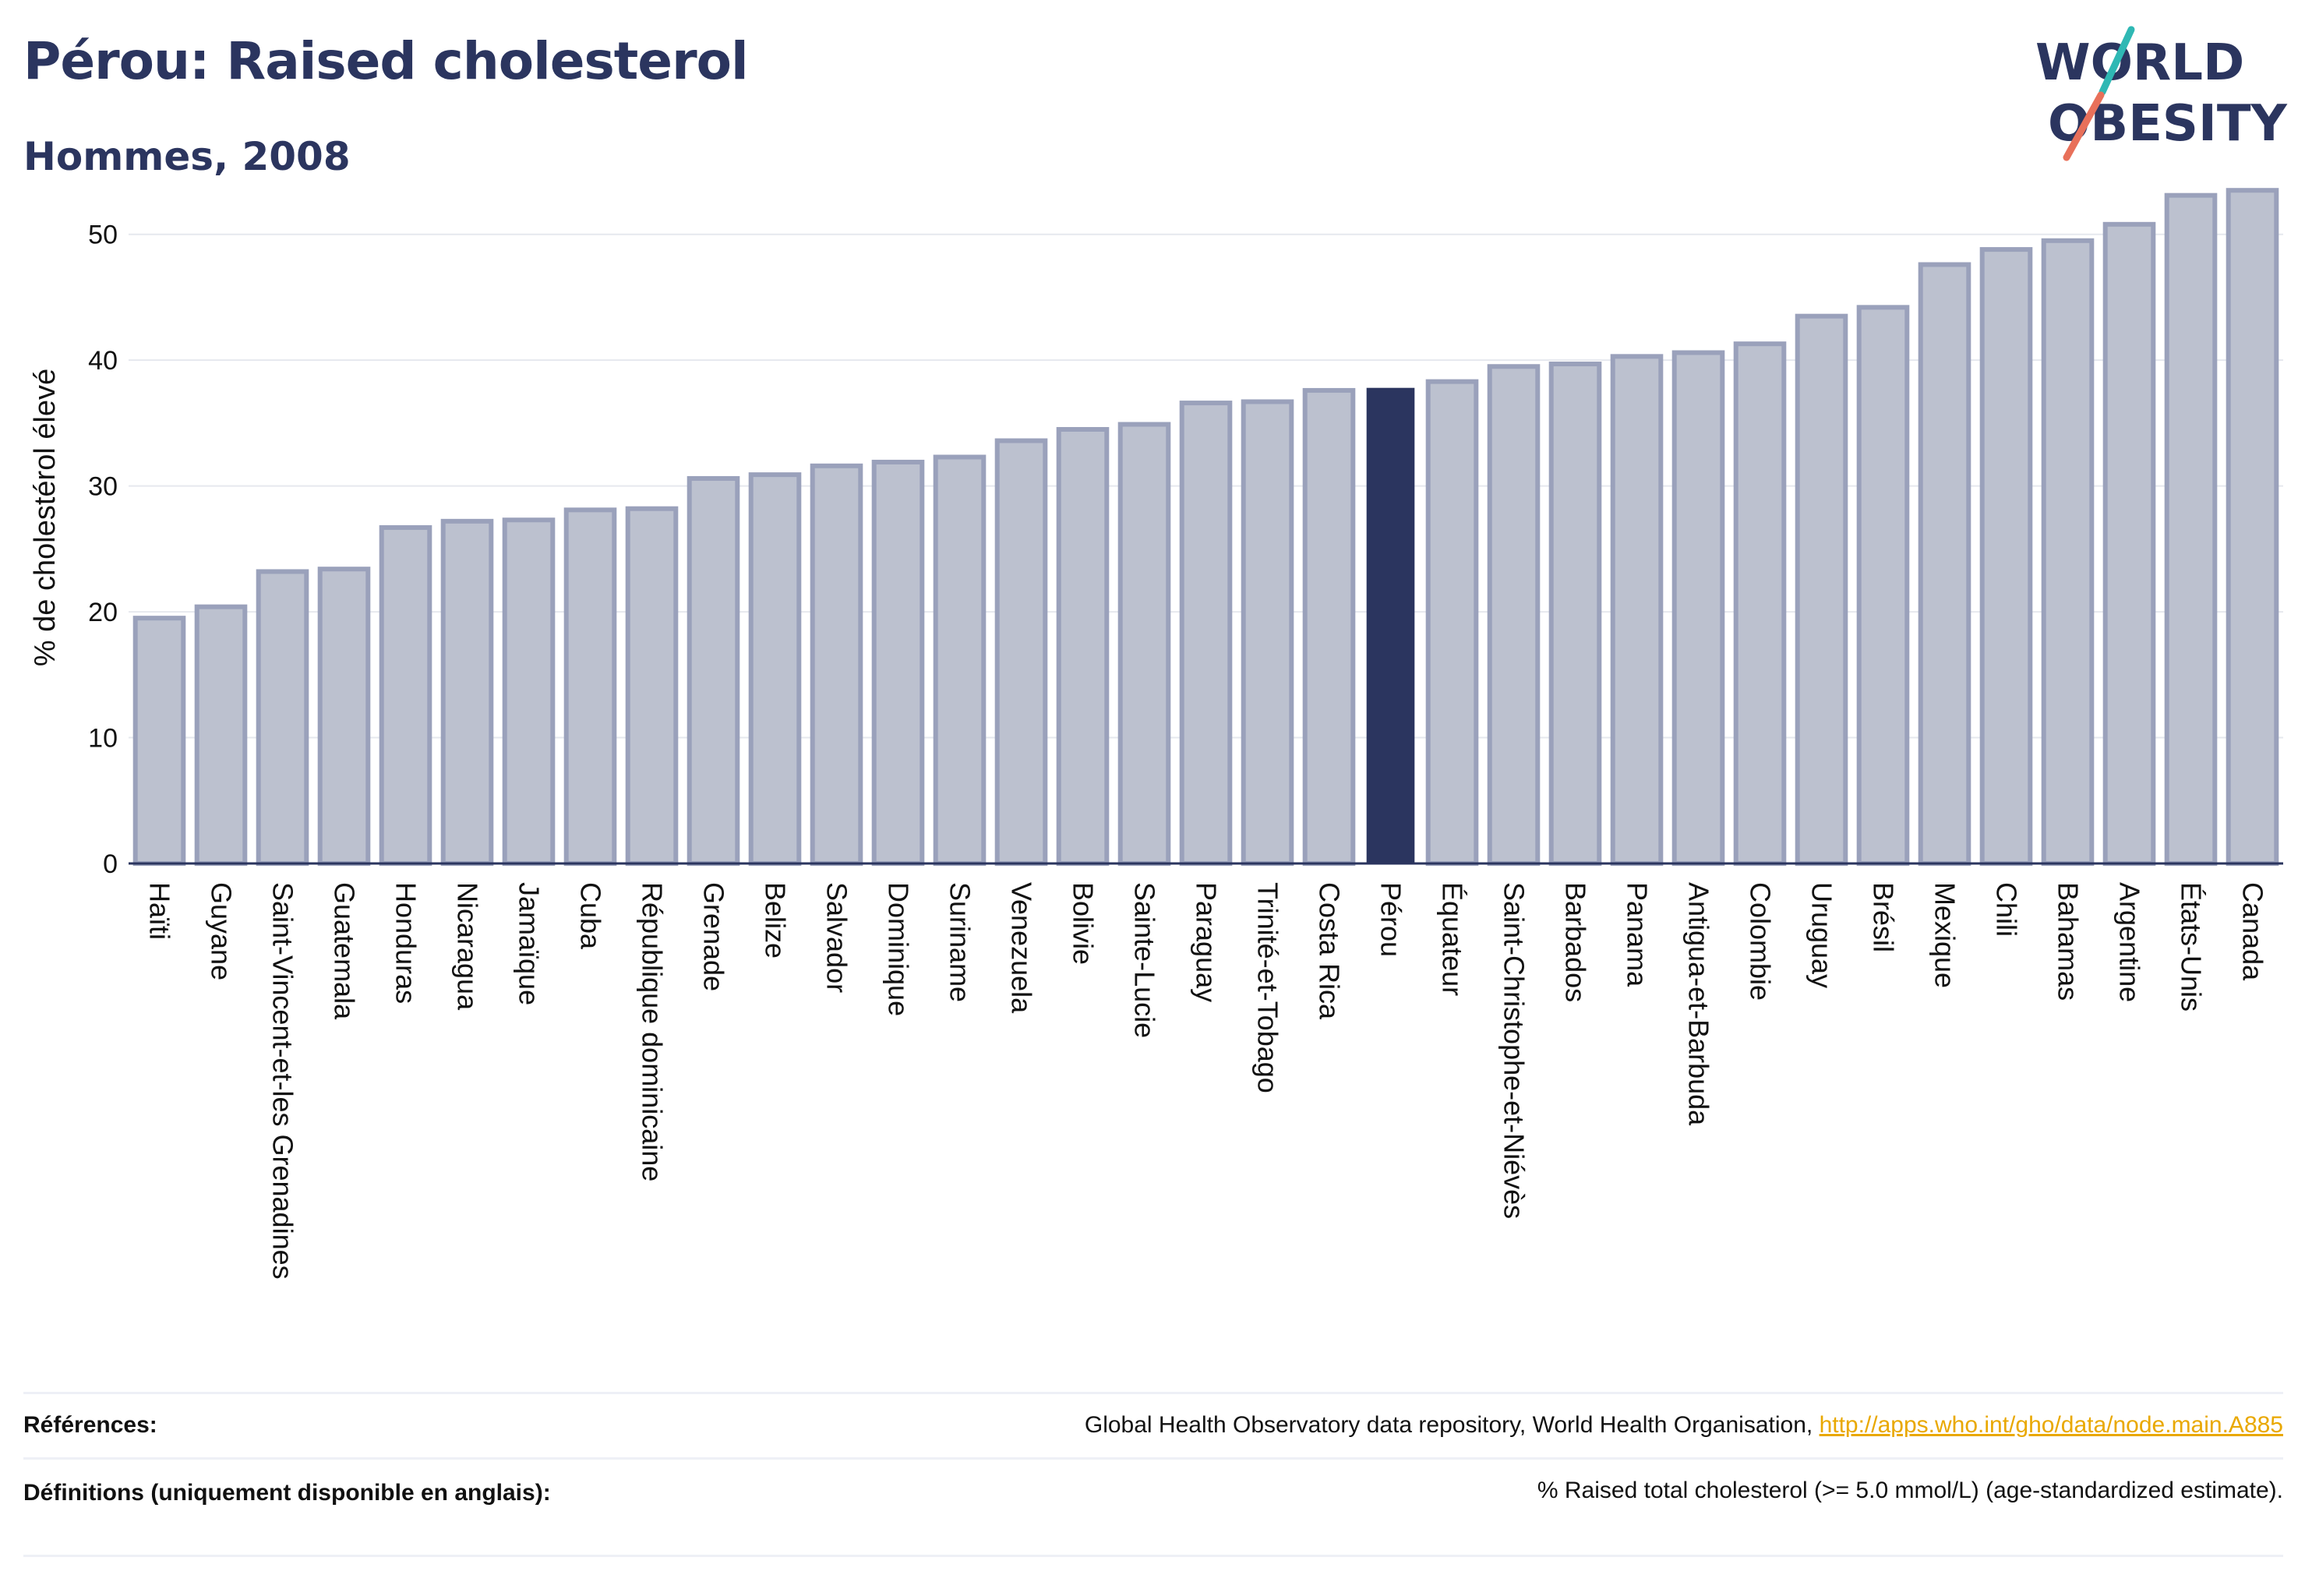  What do you see at coordinates (960, 942) in the screenshot?
I see `x-tick-label: Suriname` at bounding box center [960, 942].